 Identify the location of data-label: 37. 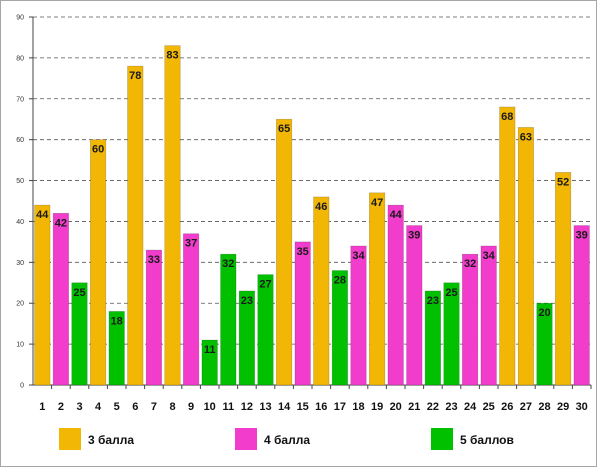
(191, 244).